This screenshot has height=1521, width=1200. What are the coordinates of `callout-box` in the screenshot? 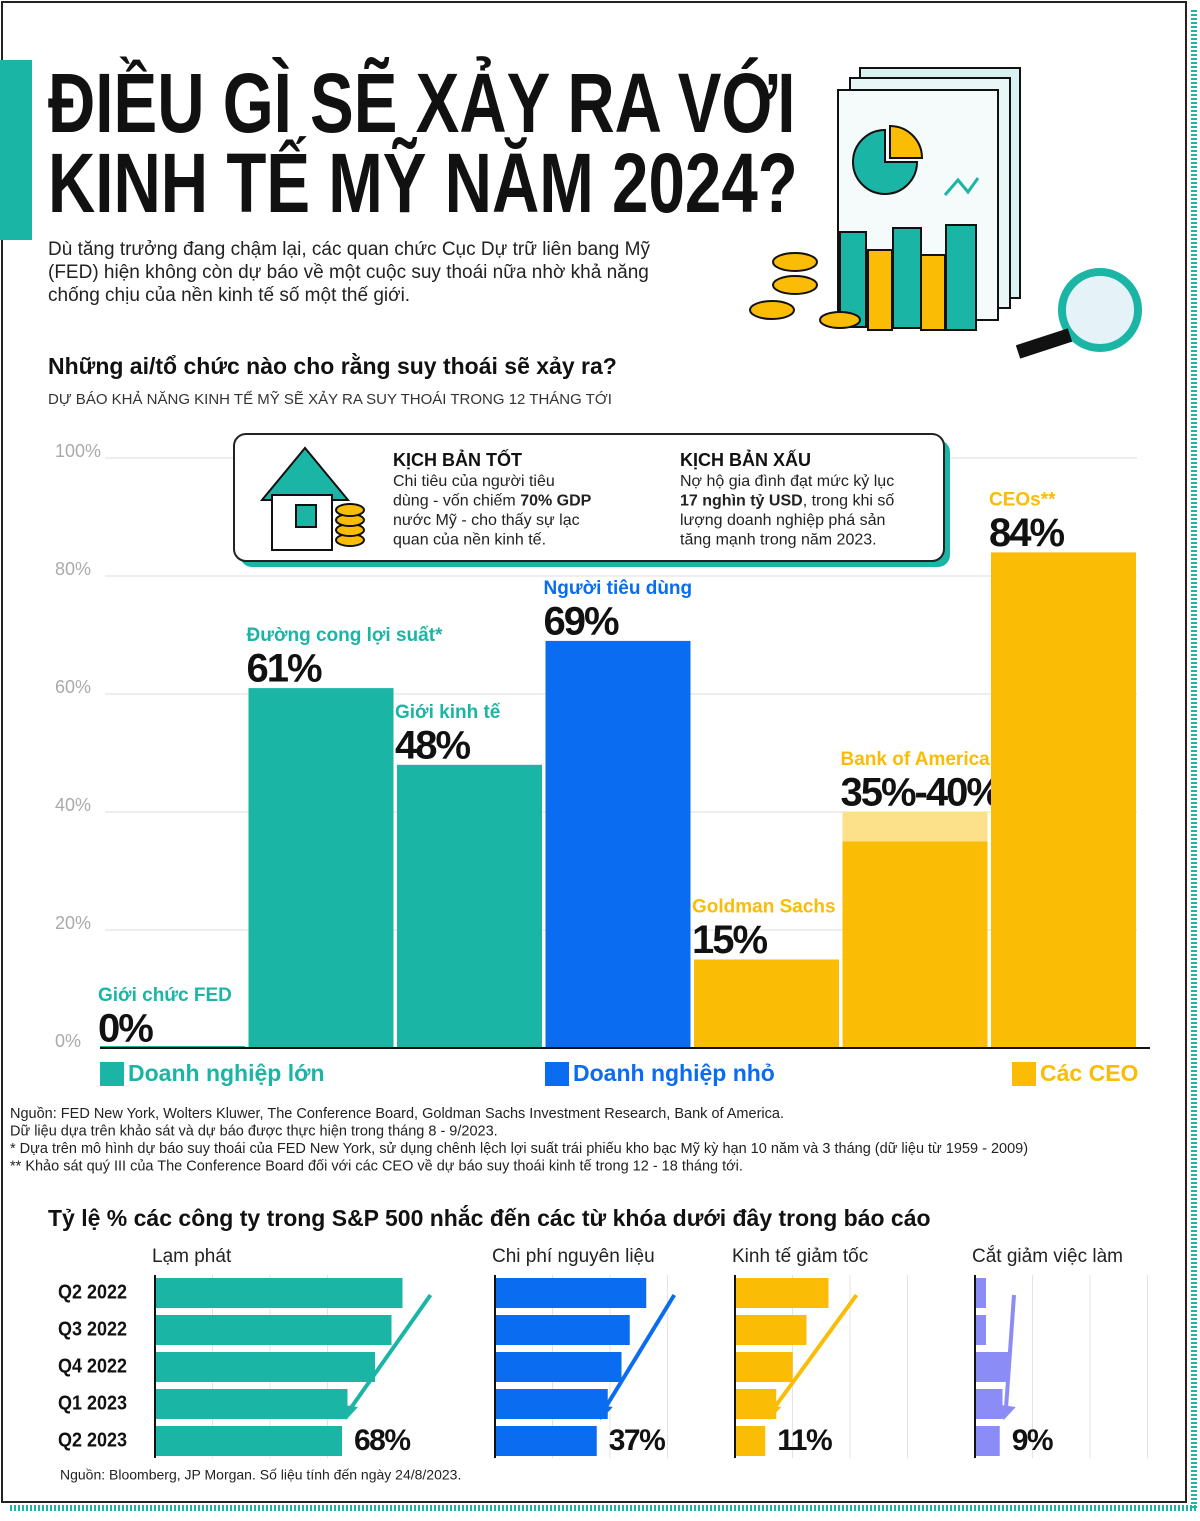 It's located at (589, 497).